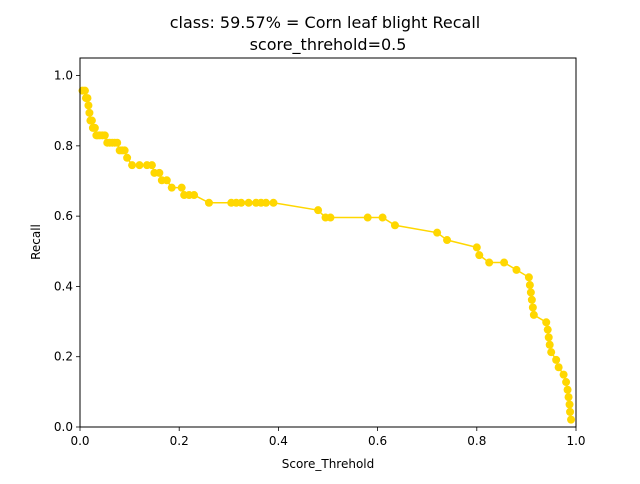 This screenshot has width=640, height=484. What do you see at coordinates (67, 251) in the screenshot?
I see `y-axis-ticks: 0.0 0.2 0.4 0.6 0.8 1.0` at bounding box center [67, 251].